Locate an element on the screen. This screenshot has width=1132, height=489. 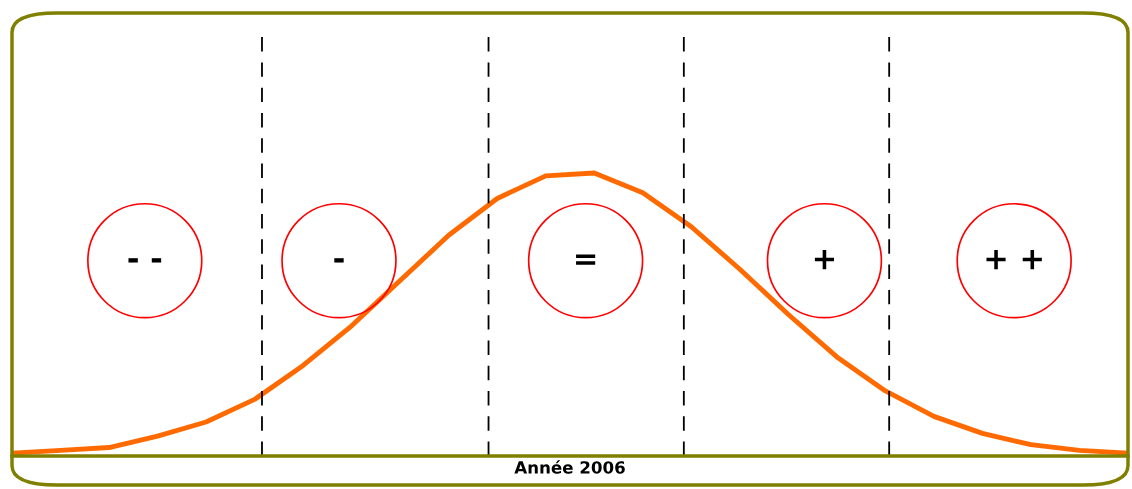
annotation: - is located at coordinates (339, 260).